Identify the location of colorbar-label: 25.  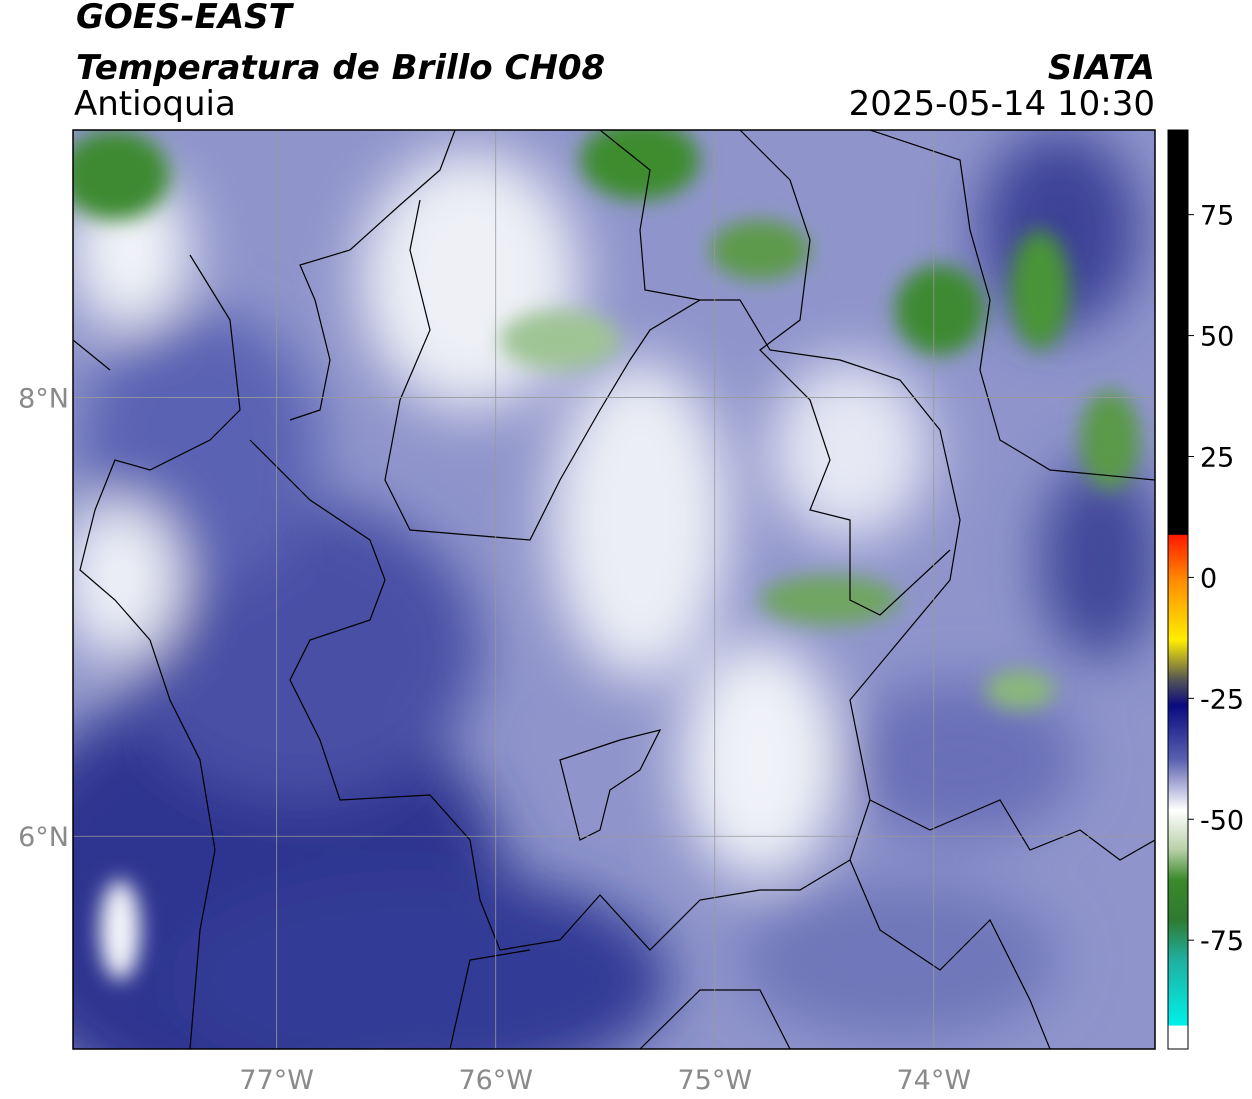
(1217, 457).